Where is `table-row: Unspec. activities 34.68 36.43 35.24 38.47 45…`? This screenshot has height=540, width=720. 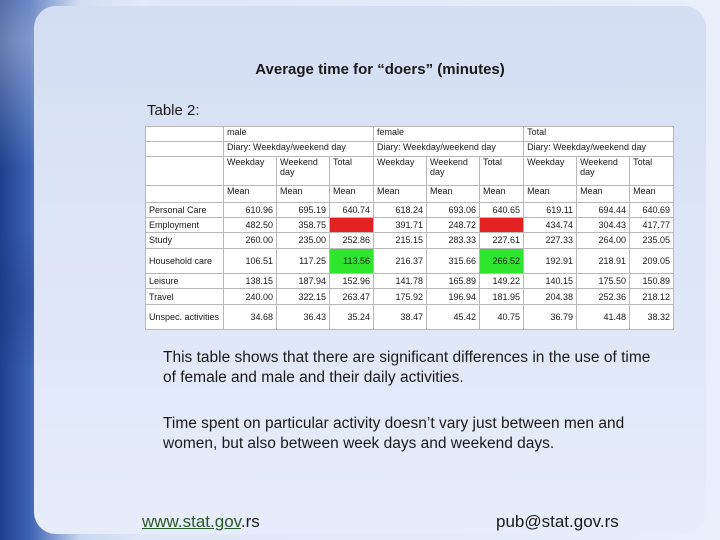
table-row: Unspec. activities 34.68 36.43 35.24 38.47 45… is located at coordinates (410, 317).